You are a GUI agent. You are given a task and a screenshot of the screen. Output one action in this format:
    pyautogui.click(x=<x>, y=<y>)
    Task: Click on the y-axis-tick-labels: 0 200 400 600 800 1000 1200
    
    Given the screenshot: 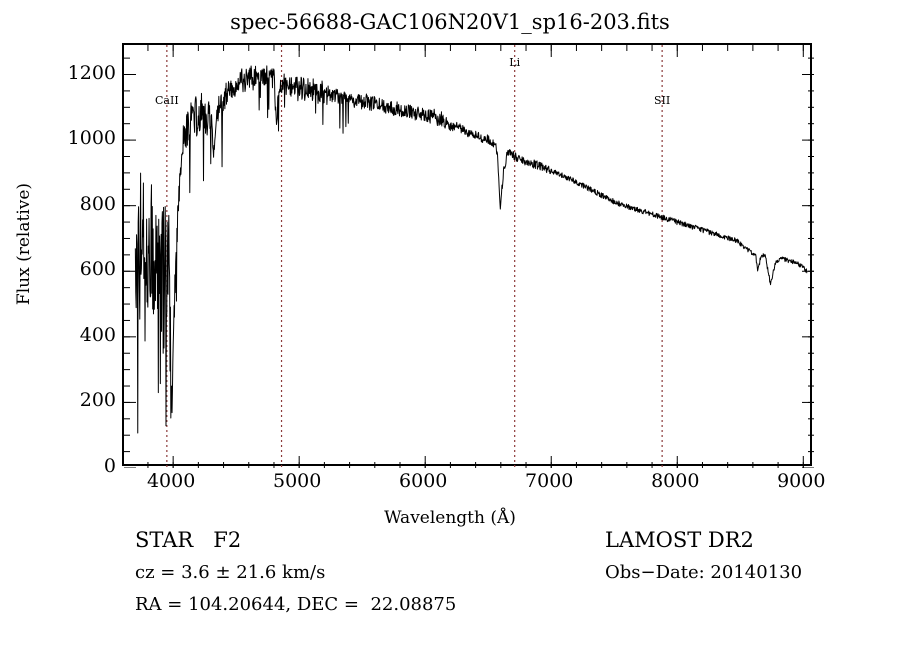 What is the action you would take?
    pyautogui.click(x=79, y=260)
    